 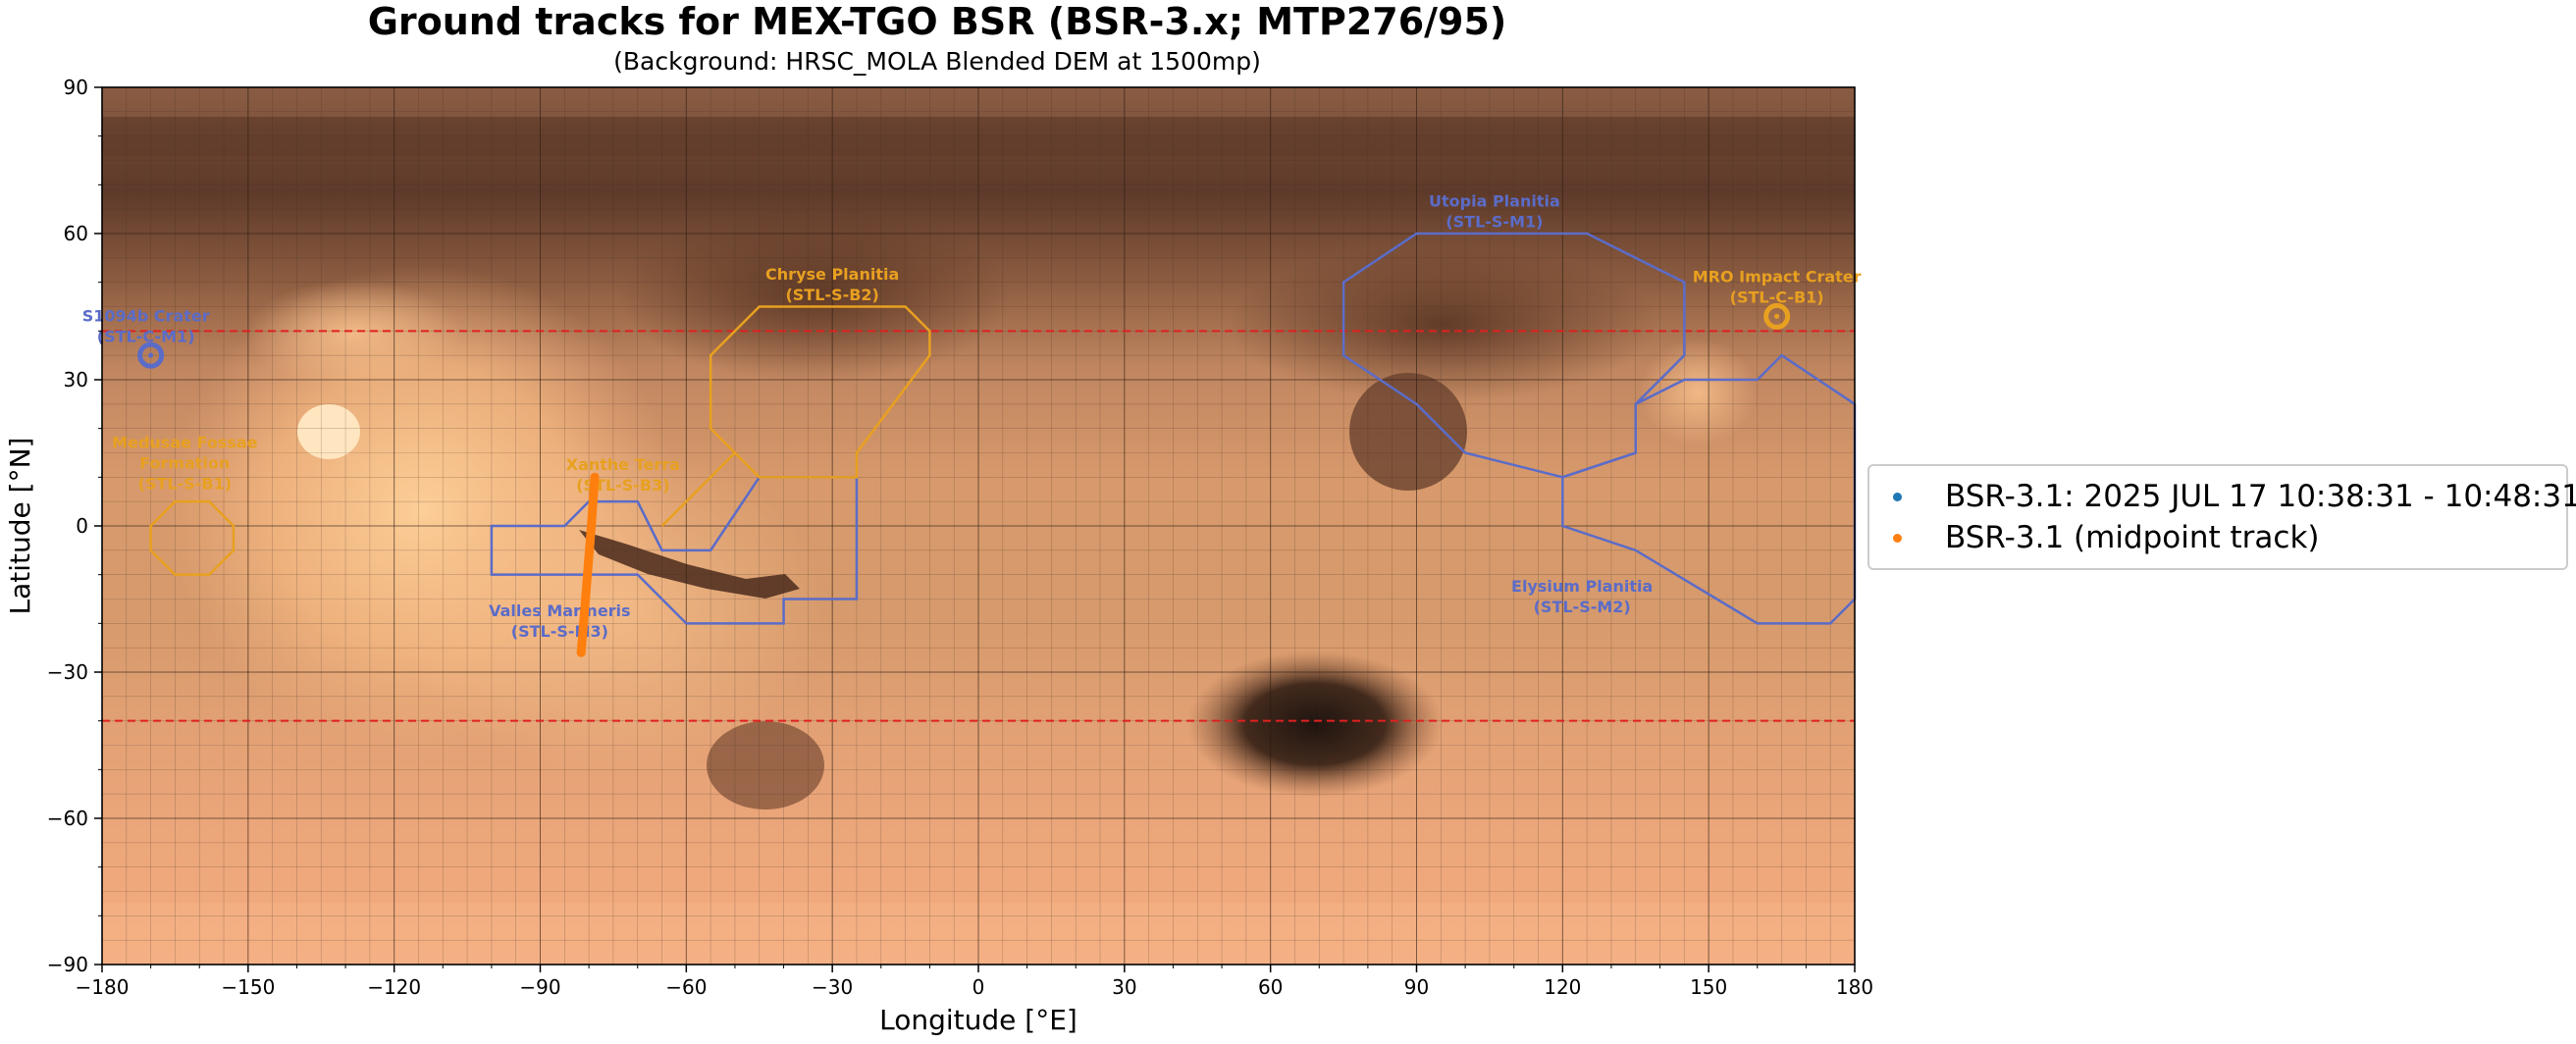 I want to click on target-label: Utopia Planitia (STL-S-M1), so click(x=1494, y=212).